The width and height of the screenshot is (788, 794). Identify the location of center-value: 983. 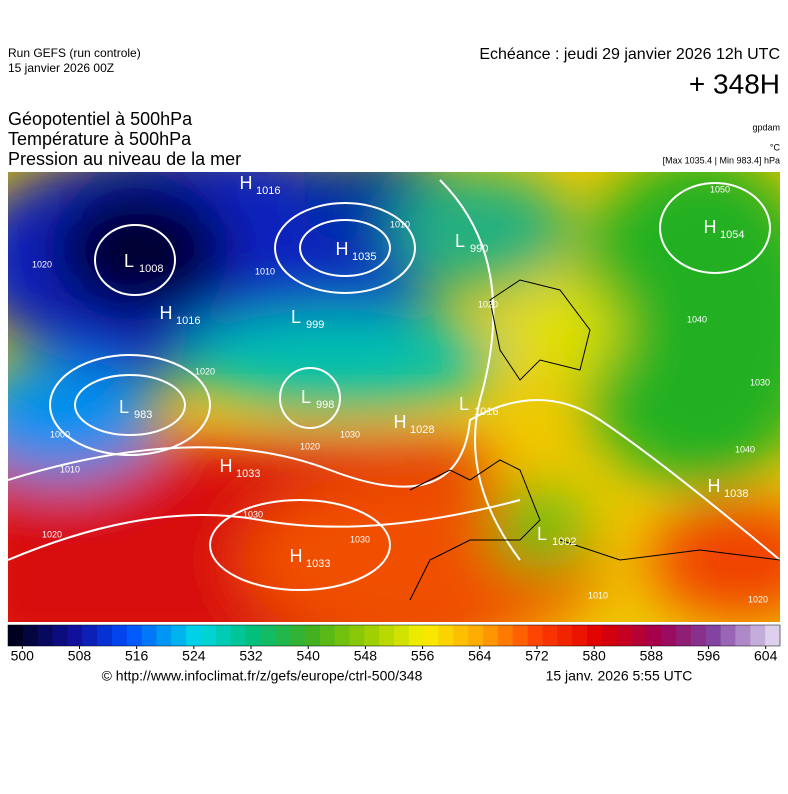
(143, 415).